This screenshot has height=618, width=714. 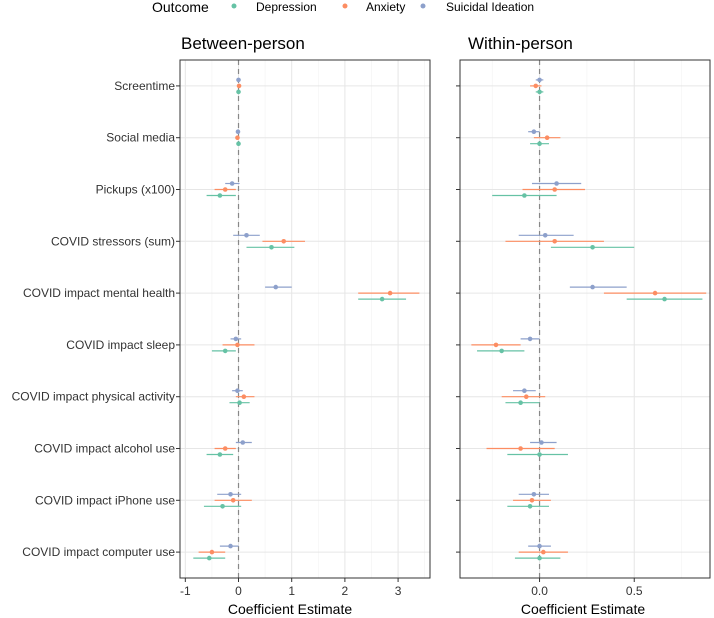 I want to click on legend-label-suicidal-ideation: Suicidal Ideation, so click(x=490, y=7).